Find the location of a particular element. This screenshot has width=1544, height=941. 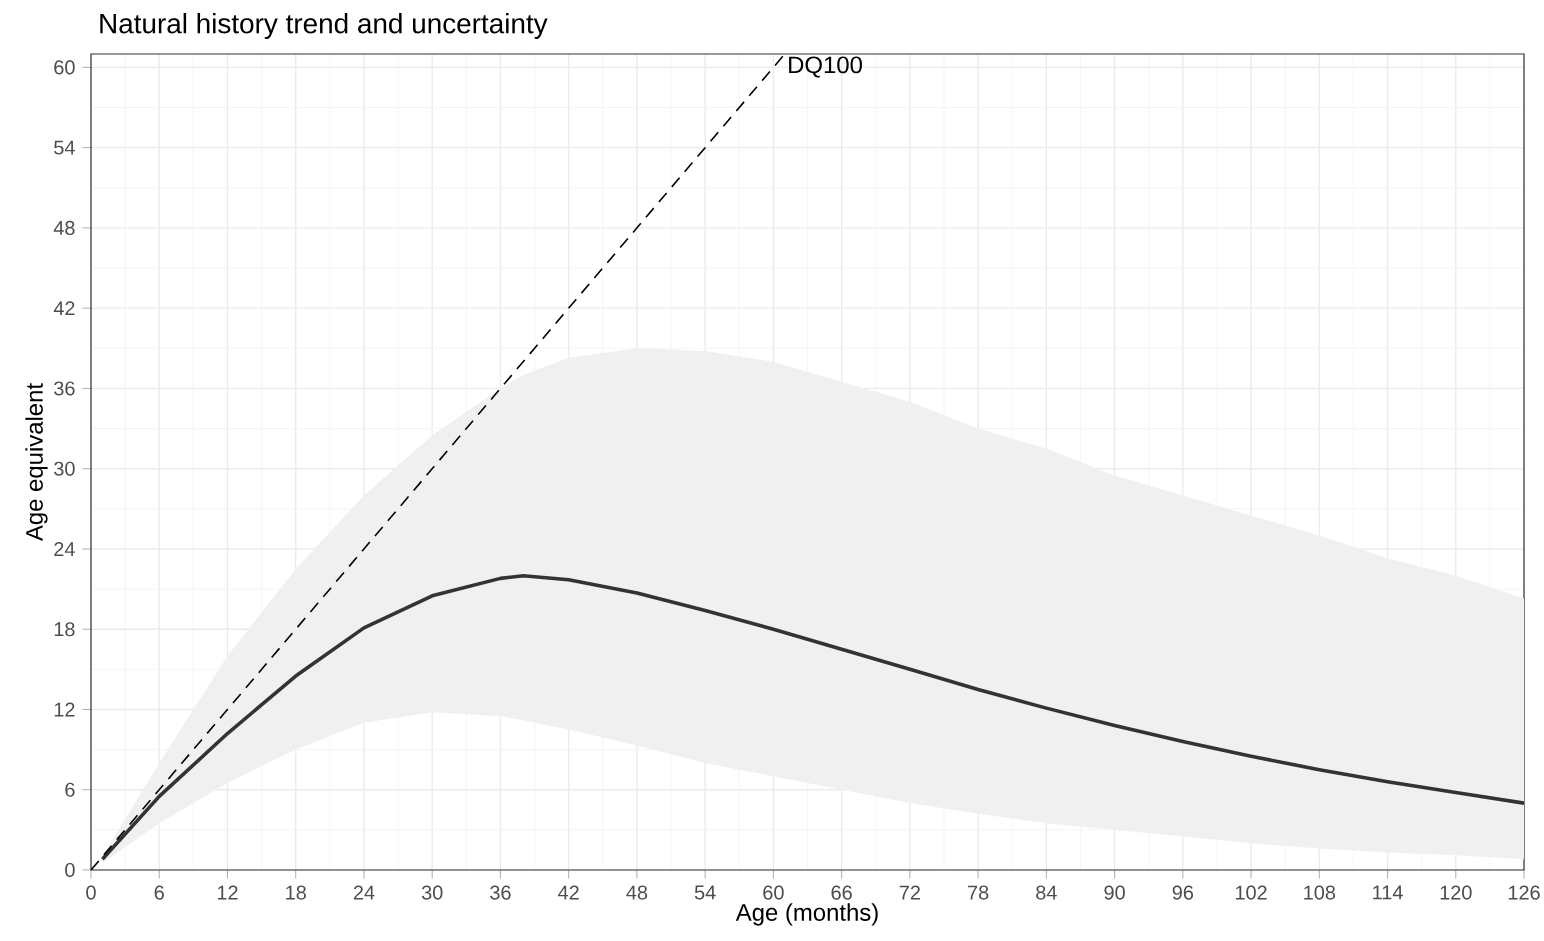

x-tick-label: 30 is located at coordinates (432, 892).